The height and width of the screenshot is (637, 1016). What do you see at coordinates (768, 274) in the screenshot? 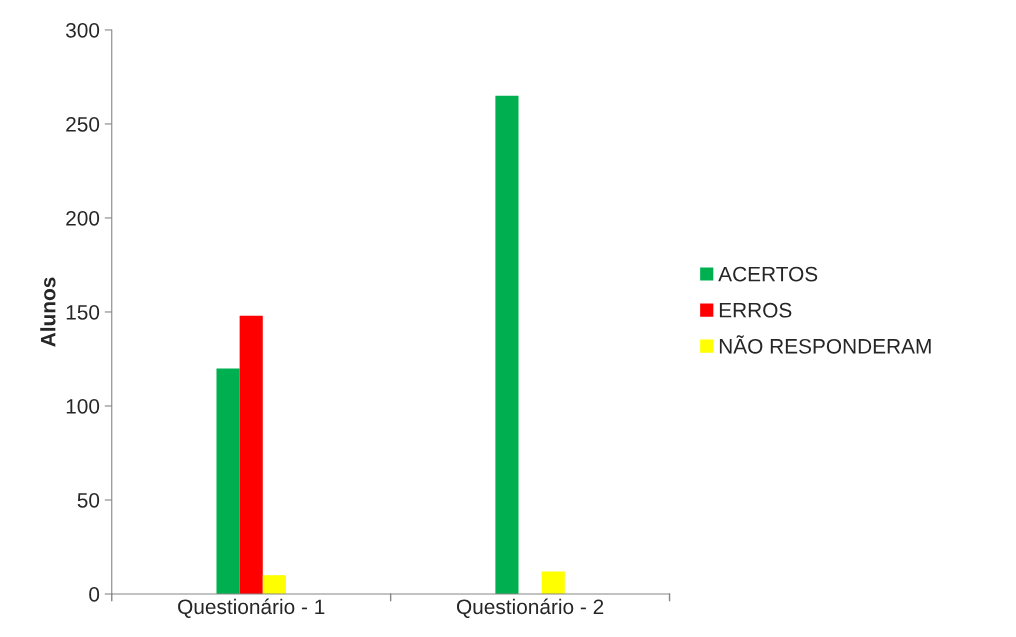
I see `legend-label: ACERTOS` at bounding box center [768, 274].